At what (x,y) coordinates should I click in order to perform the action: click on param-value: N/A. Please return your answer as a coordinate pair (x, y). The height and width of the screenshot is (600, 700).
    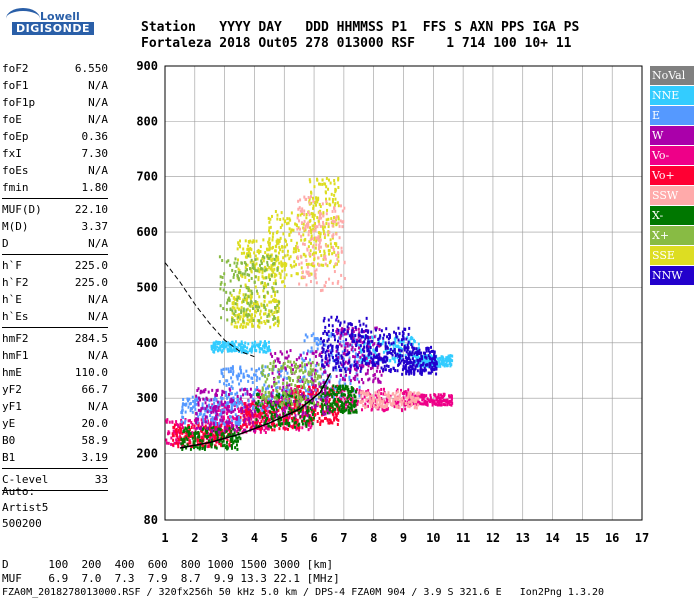
    Looking at the image, I should click on (98, 355).